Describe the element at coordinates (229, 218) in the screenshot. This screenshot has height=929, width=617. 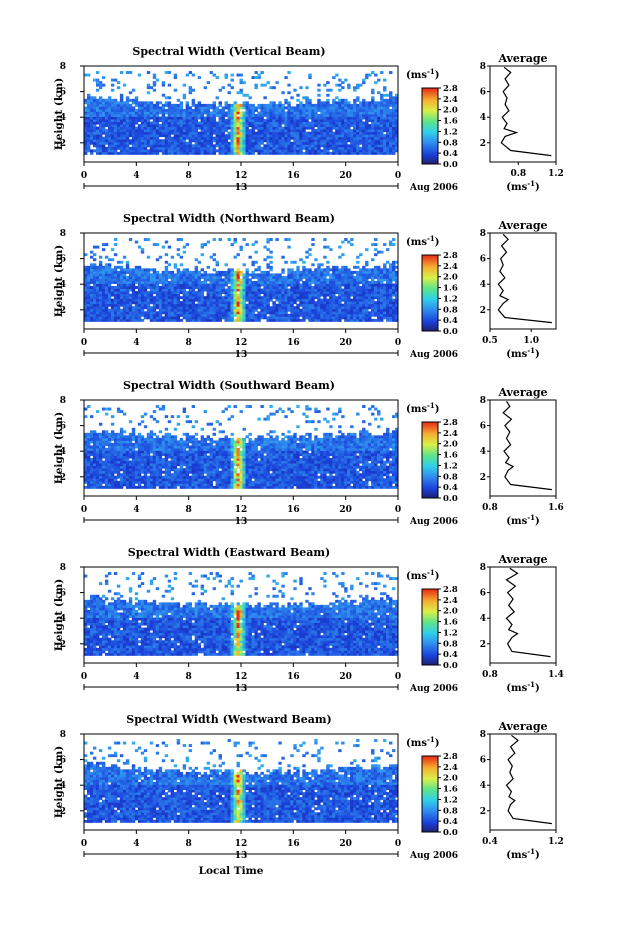
I see `panel-title: Spectral Width (Northward Beam)` at that location.